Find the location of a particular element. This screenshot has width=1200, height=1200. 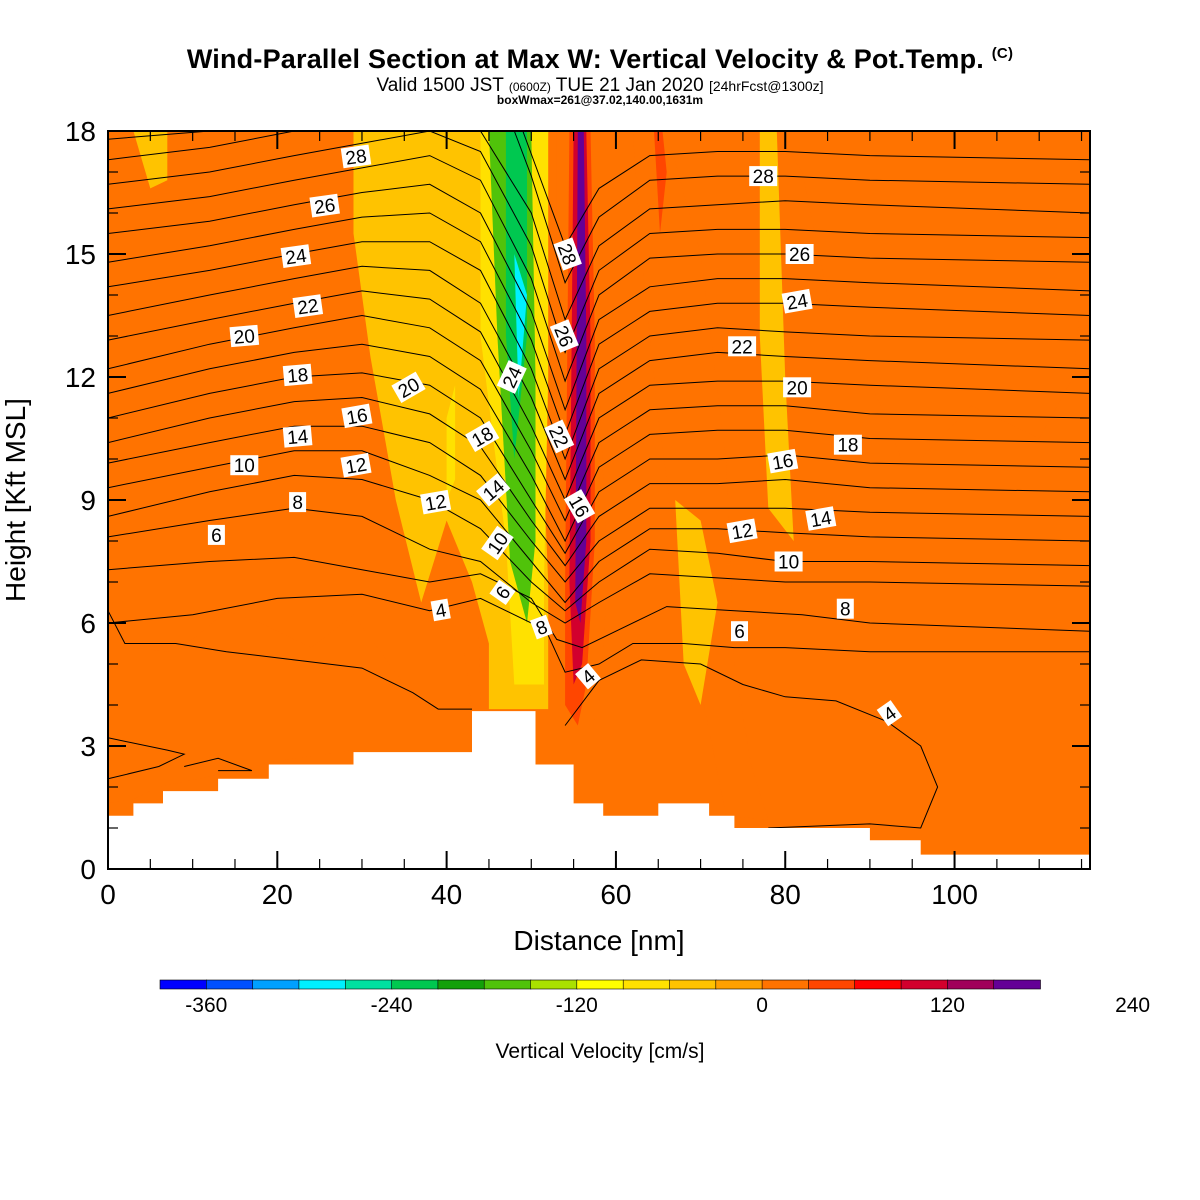

colorbar-tick-label: -120 is located at coordinates (577, 1005).